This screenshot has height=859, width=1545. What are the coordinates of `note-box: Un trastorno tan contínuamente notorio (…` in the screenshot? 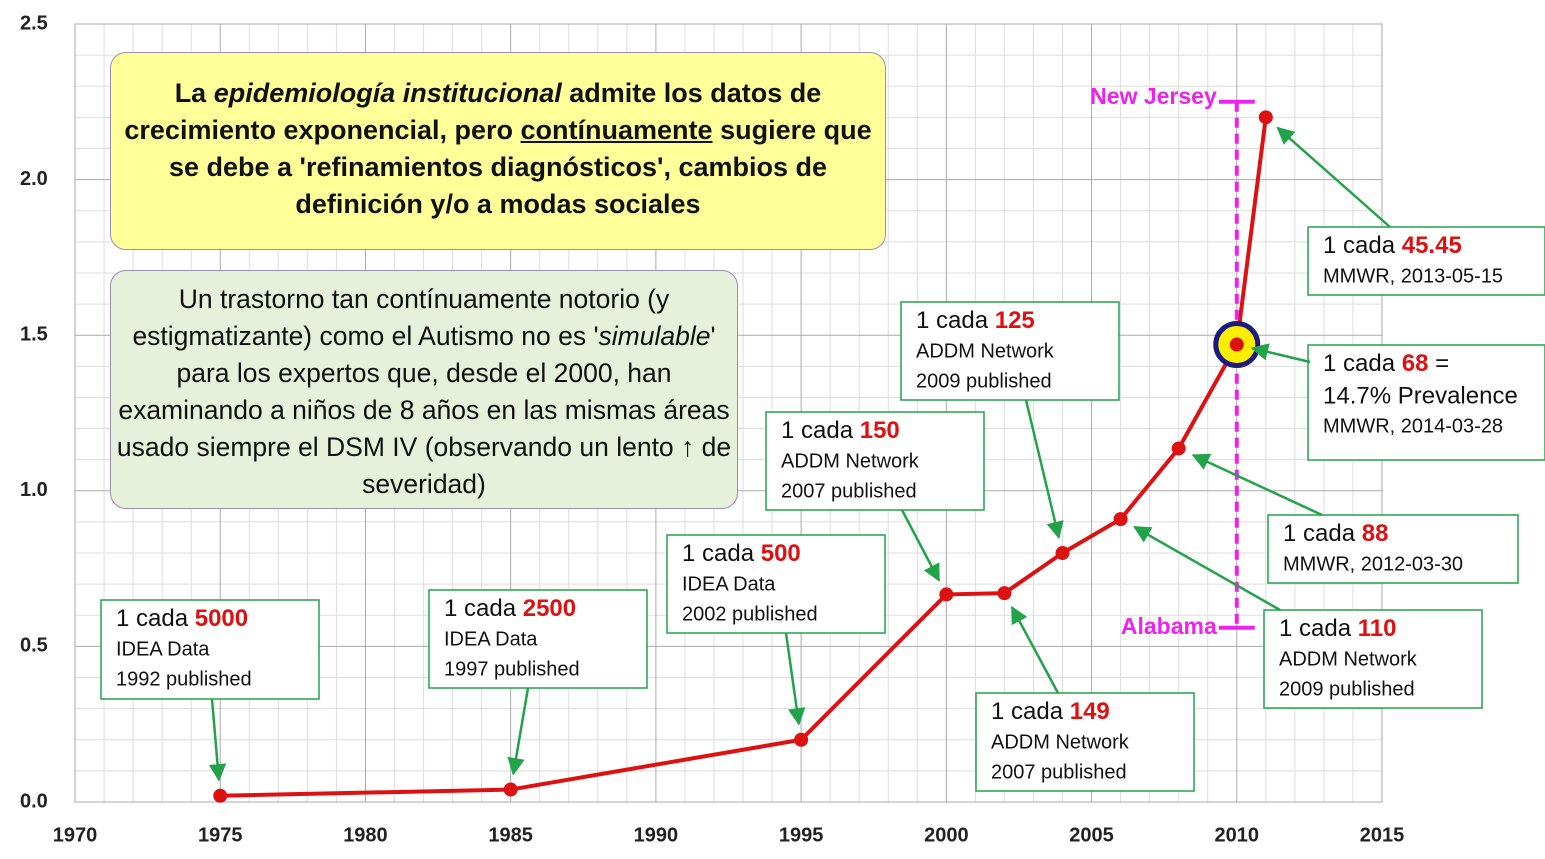 It's located at (424, 389).